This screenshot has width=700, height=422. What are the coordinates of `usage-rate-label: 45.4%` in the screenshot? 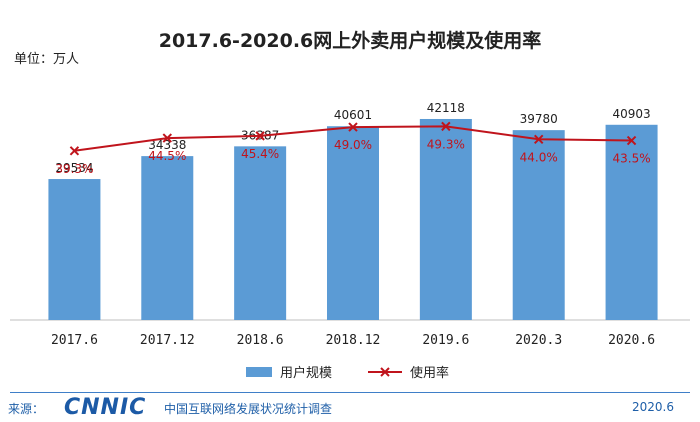 It's located at (260, 154).